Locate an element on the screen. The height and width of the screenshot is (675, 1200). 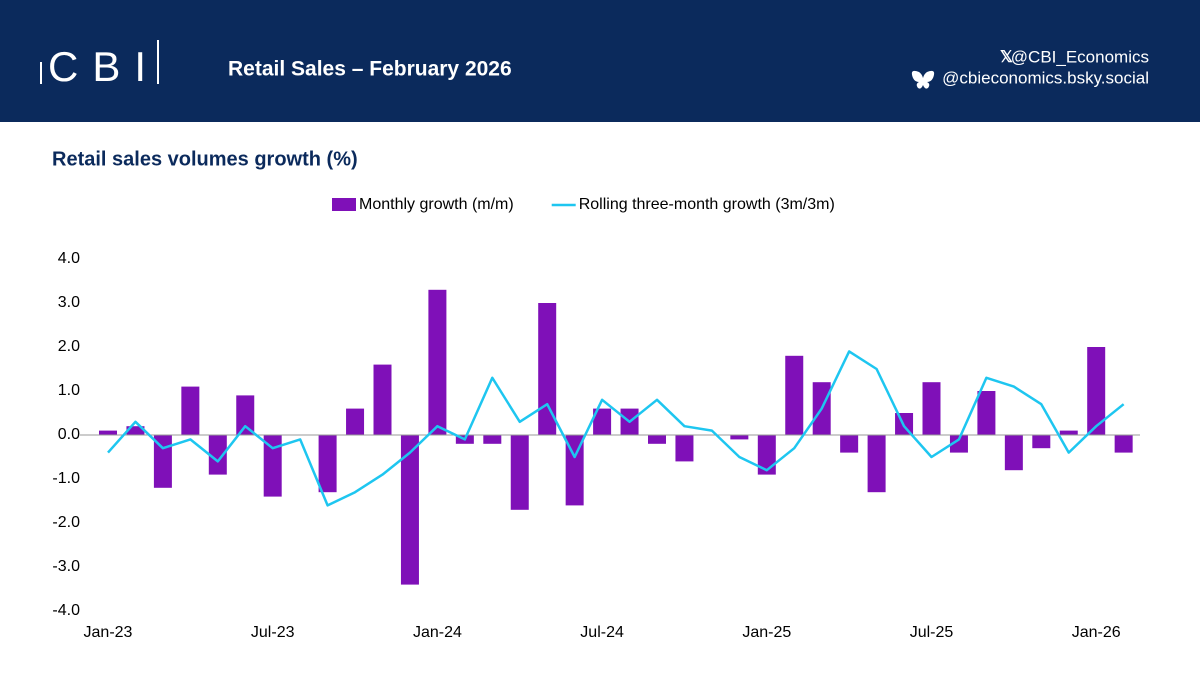
x-tick-label: Jan-24 is located at coordinates (437, 632).